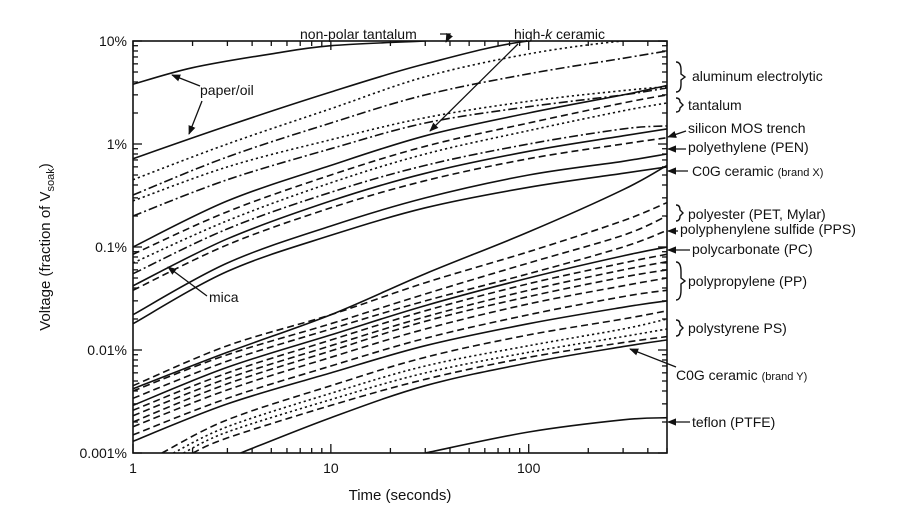  What do you see at coordinates (719, 375) in the screenshot?
I see `label-c0g-brand-y-main: C0G ceramic` at bounding box center [719, 375].